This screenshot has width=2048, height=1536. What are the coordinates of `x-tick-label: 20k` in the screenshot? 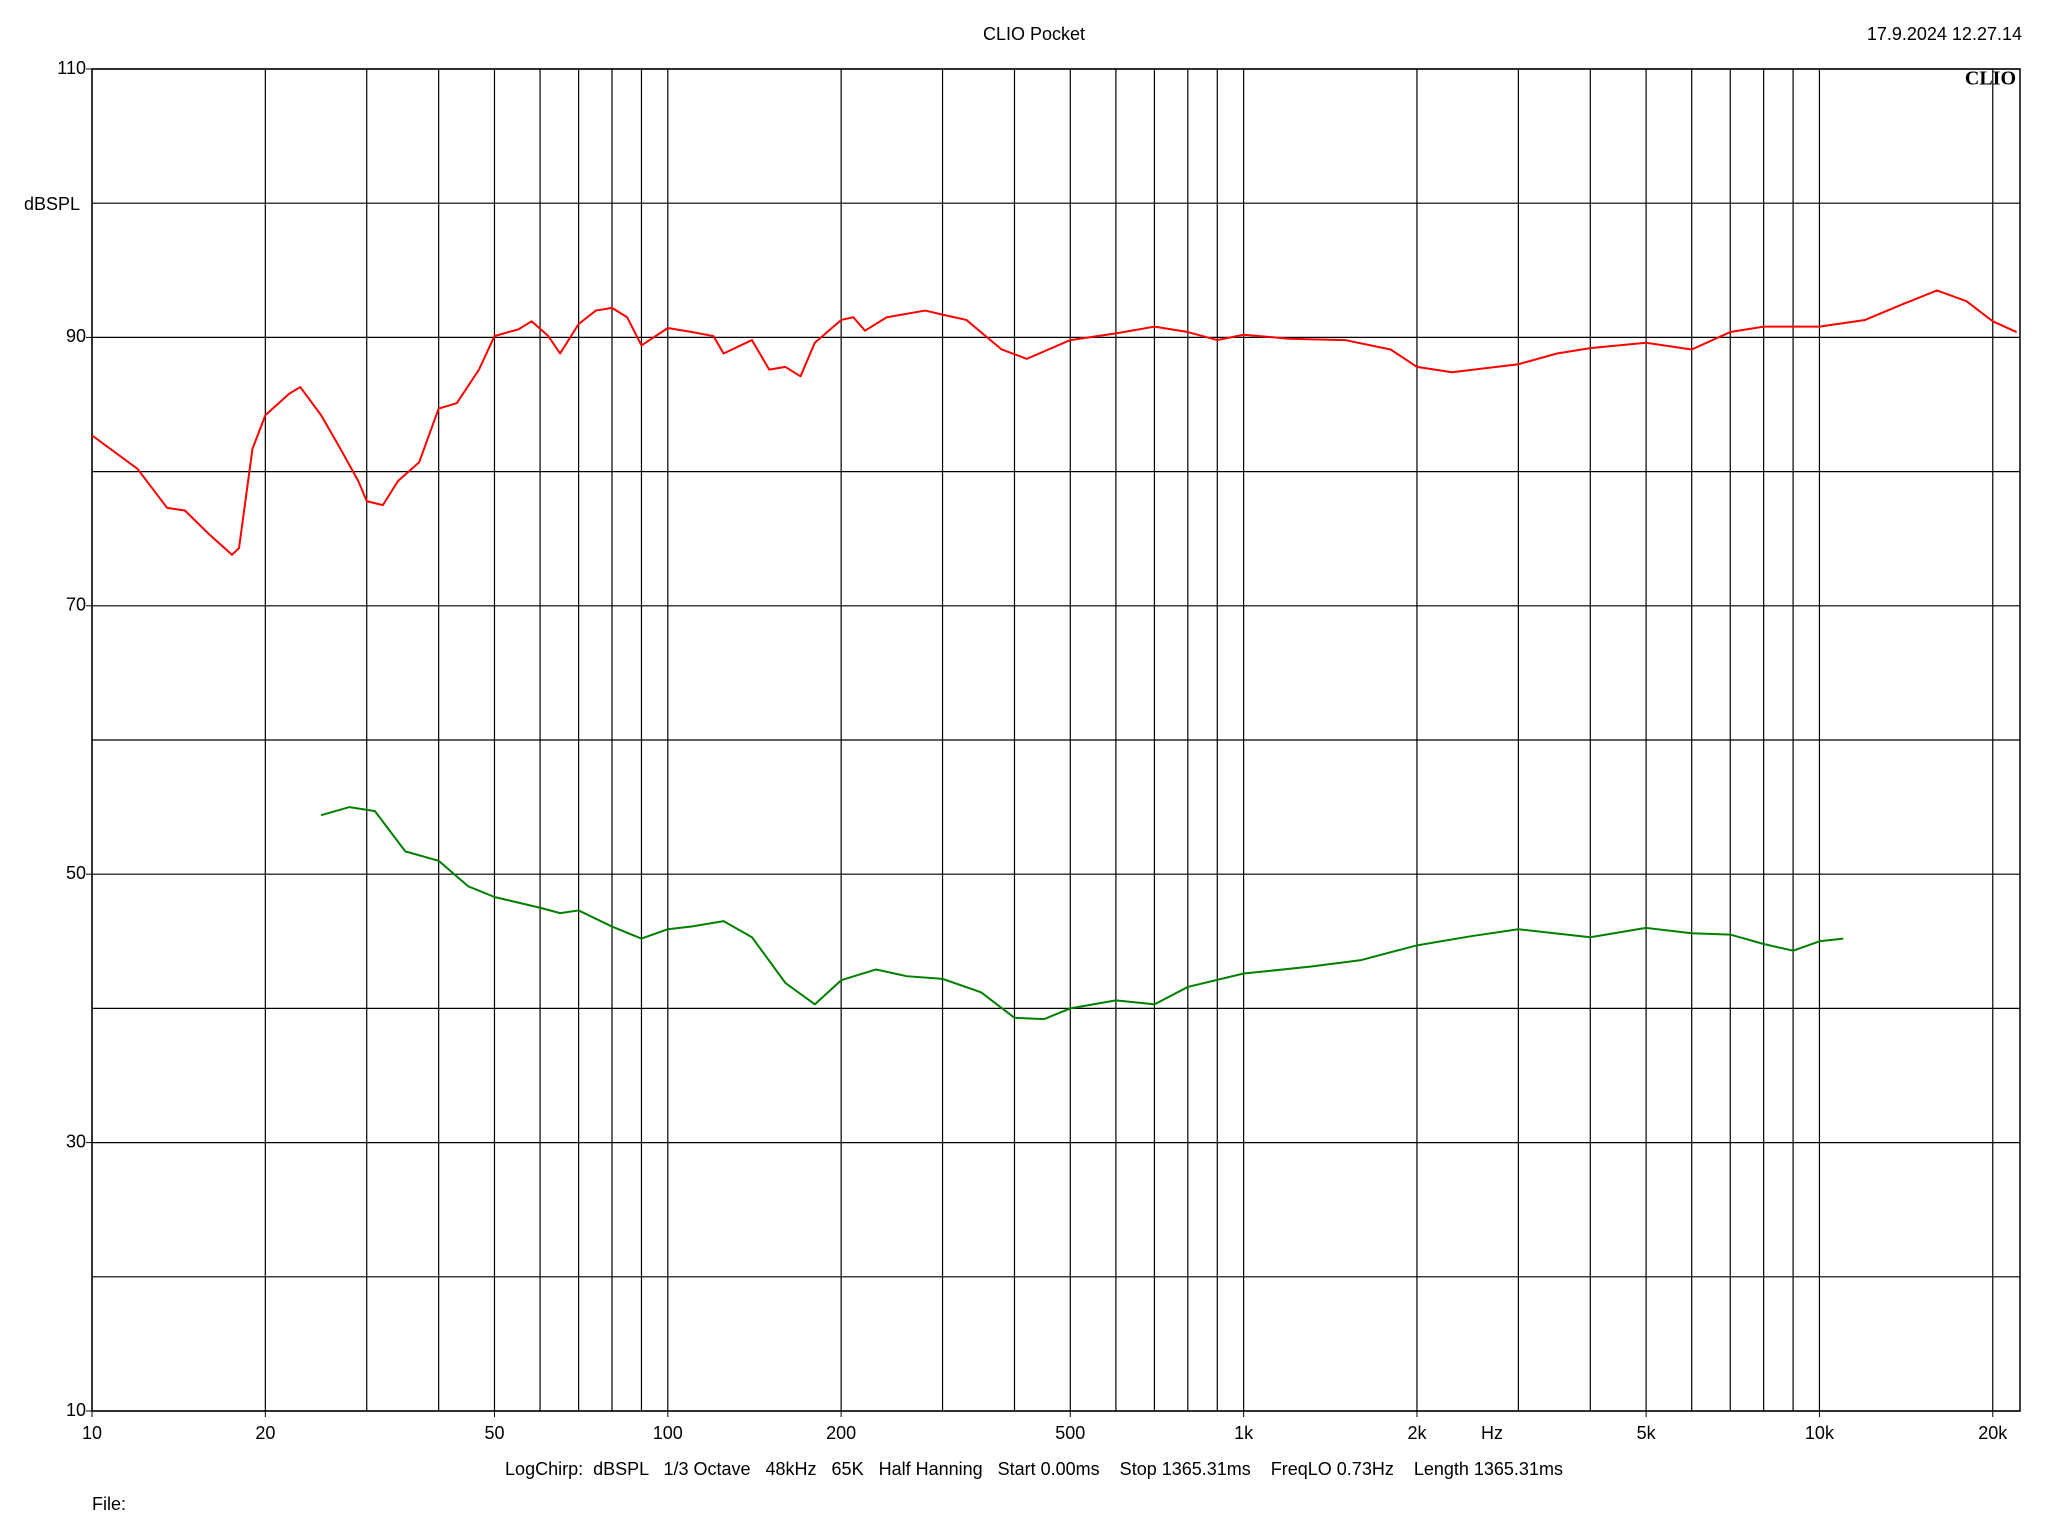 It's located at (1993, 1433).